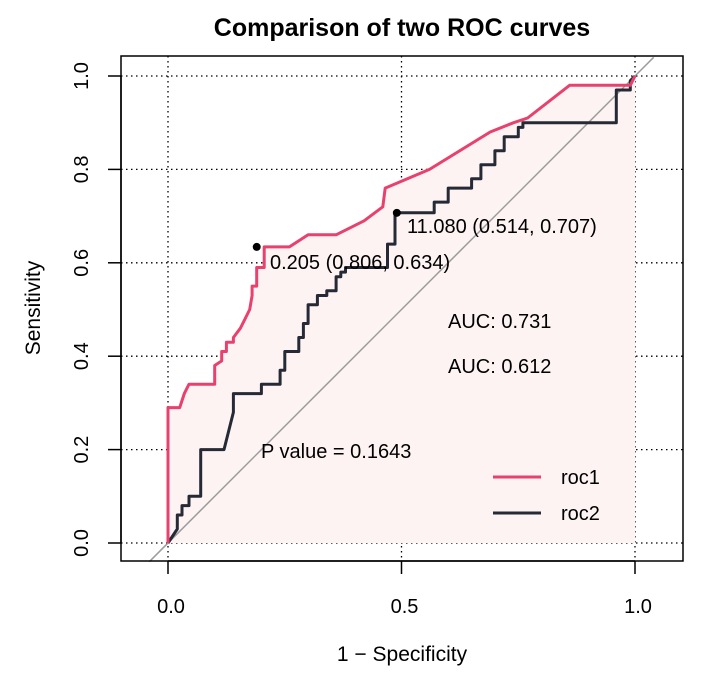 The image size is (726, 678). I want to click on legend-label-roc2: roc2, so click(580, 514).